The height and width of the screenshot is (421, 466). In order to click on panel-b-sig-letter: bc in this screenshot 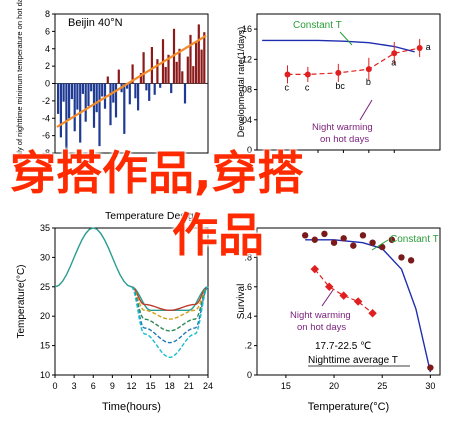, I will do `click(340, 86)`.